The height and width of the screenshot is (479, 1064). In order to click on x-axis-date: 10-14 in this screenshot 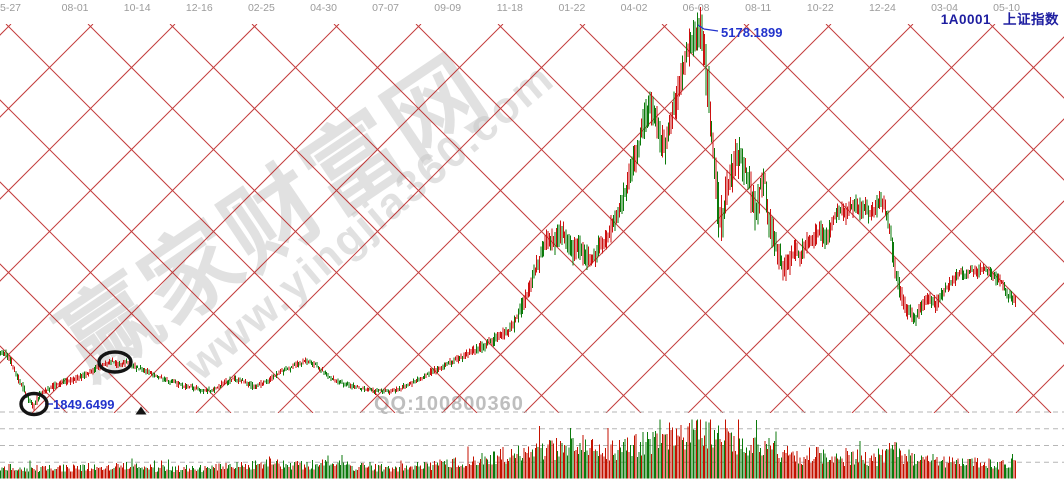, I will do `click(137, 8)`.